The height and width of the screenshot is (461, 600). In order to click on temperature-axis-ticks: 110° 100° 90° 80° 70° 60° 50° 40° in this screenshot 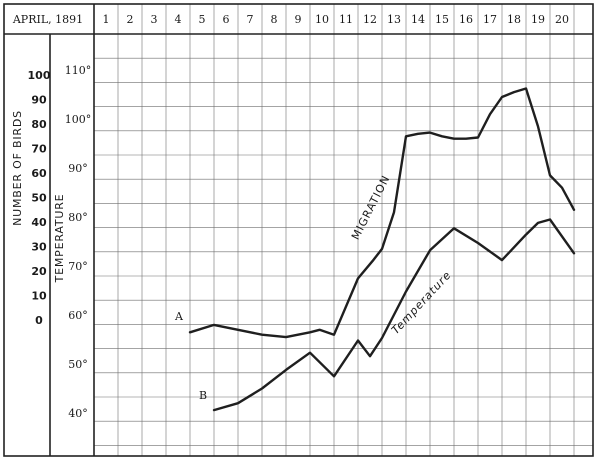, I will do `click(78, 242)`.